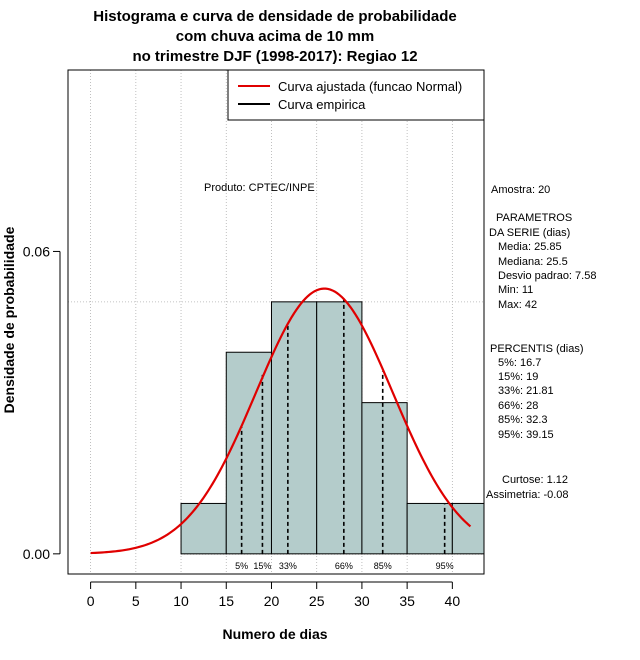 The image size is (640, 660). What do you see at coordinates (517, 305) in the screenshot?
I see `stat-max: Max: 42` at bounding box center [517, 305].